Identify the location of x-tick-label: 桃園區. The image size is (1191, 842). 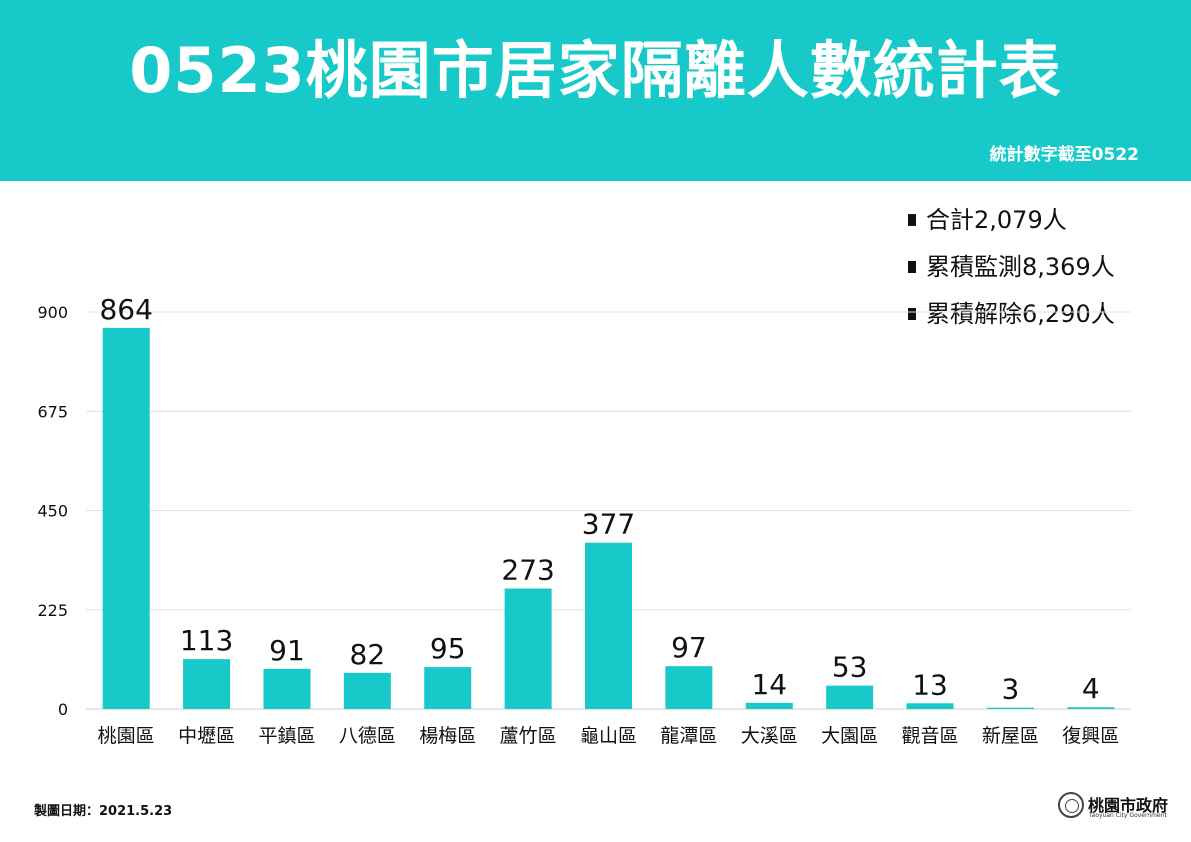
(126, 736).